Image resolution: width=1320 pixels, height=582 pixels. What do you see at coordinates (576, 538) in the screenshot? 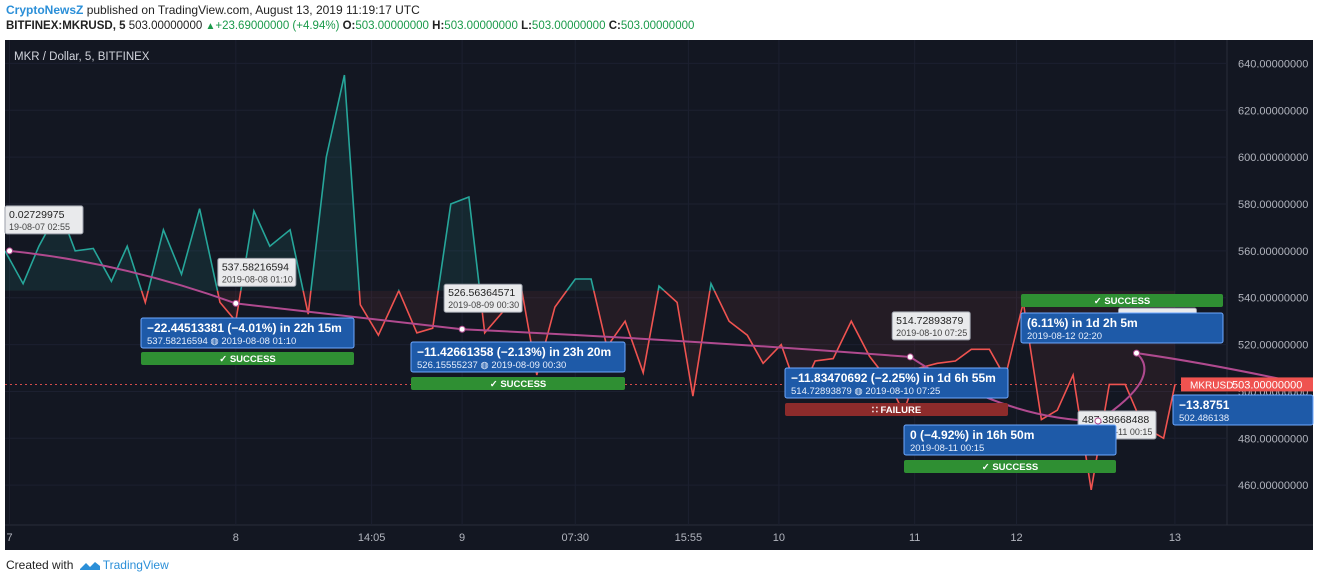
I see `x-tick-label: 07:30` at bounding box center [576, 538].